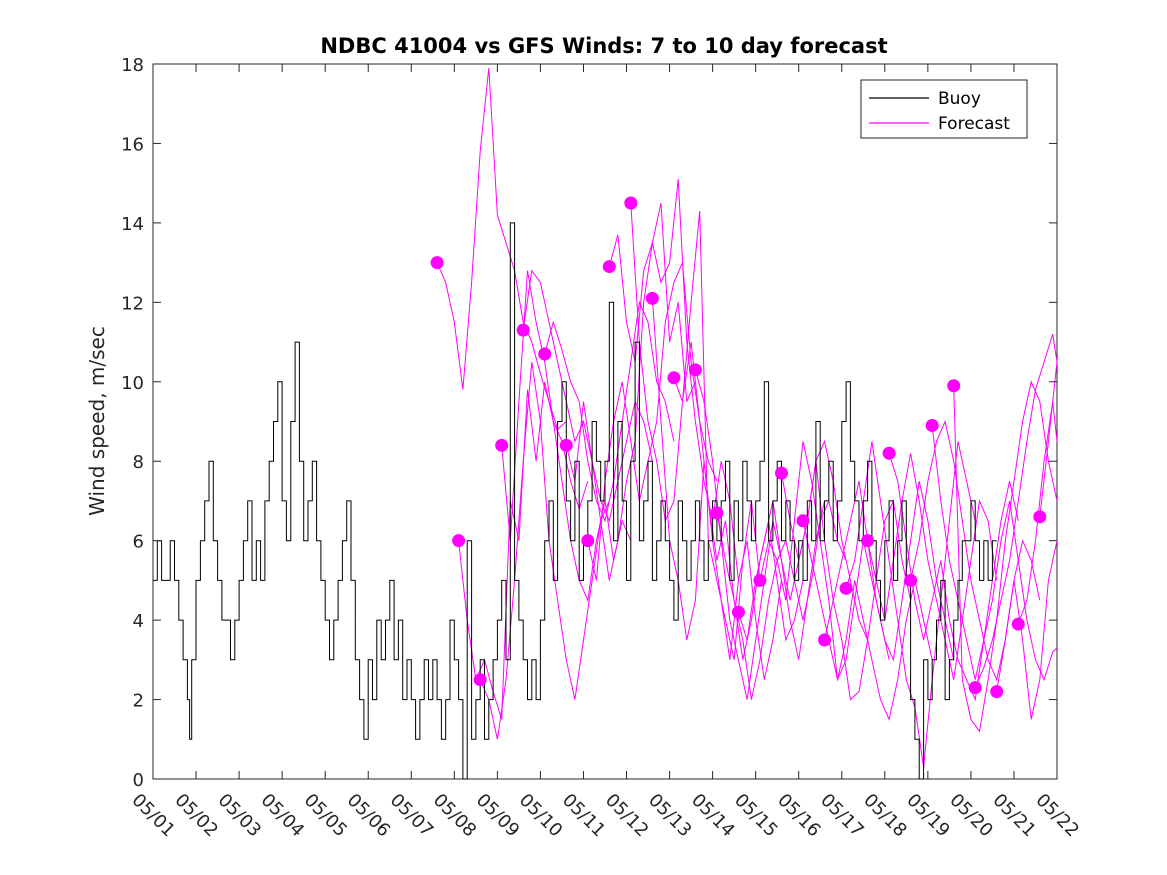  What do you see at coordinates (97, 421) in the screenshot?
I see `y-axis-label: Wind speed, m/sec` at bounding box center [97, 421].